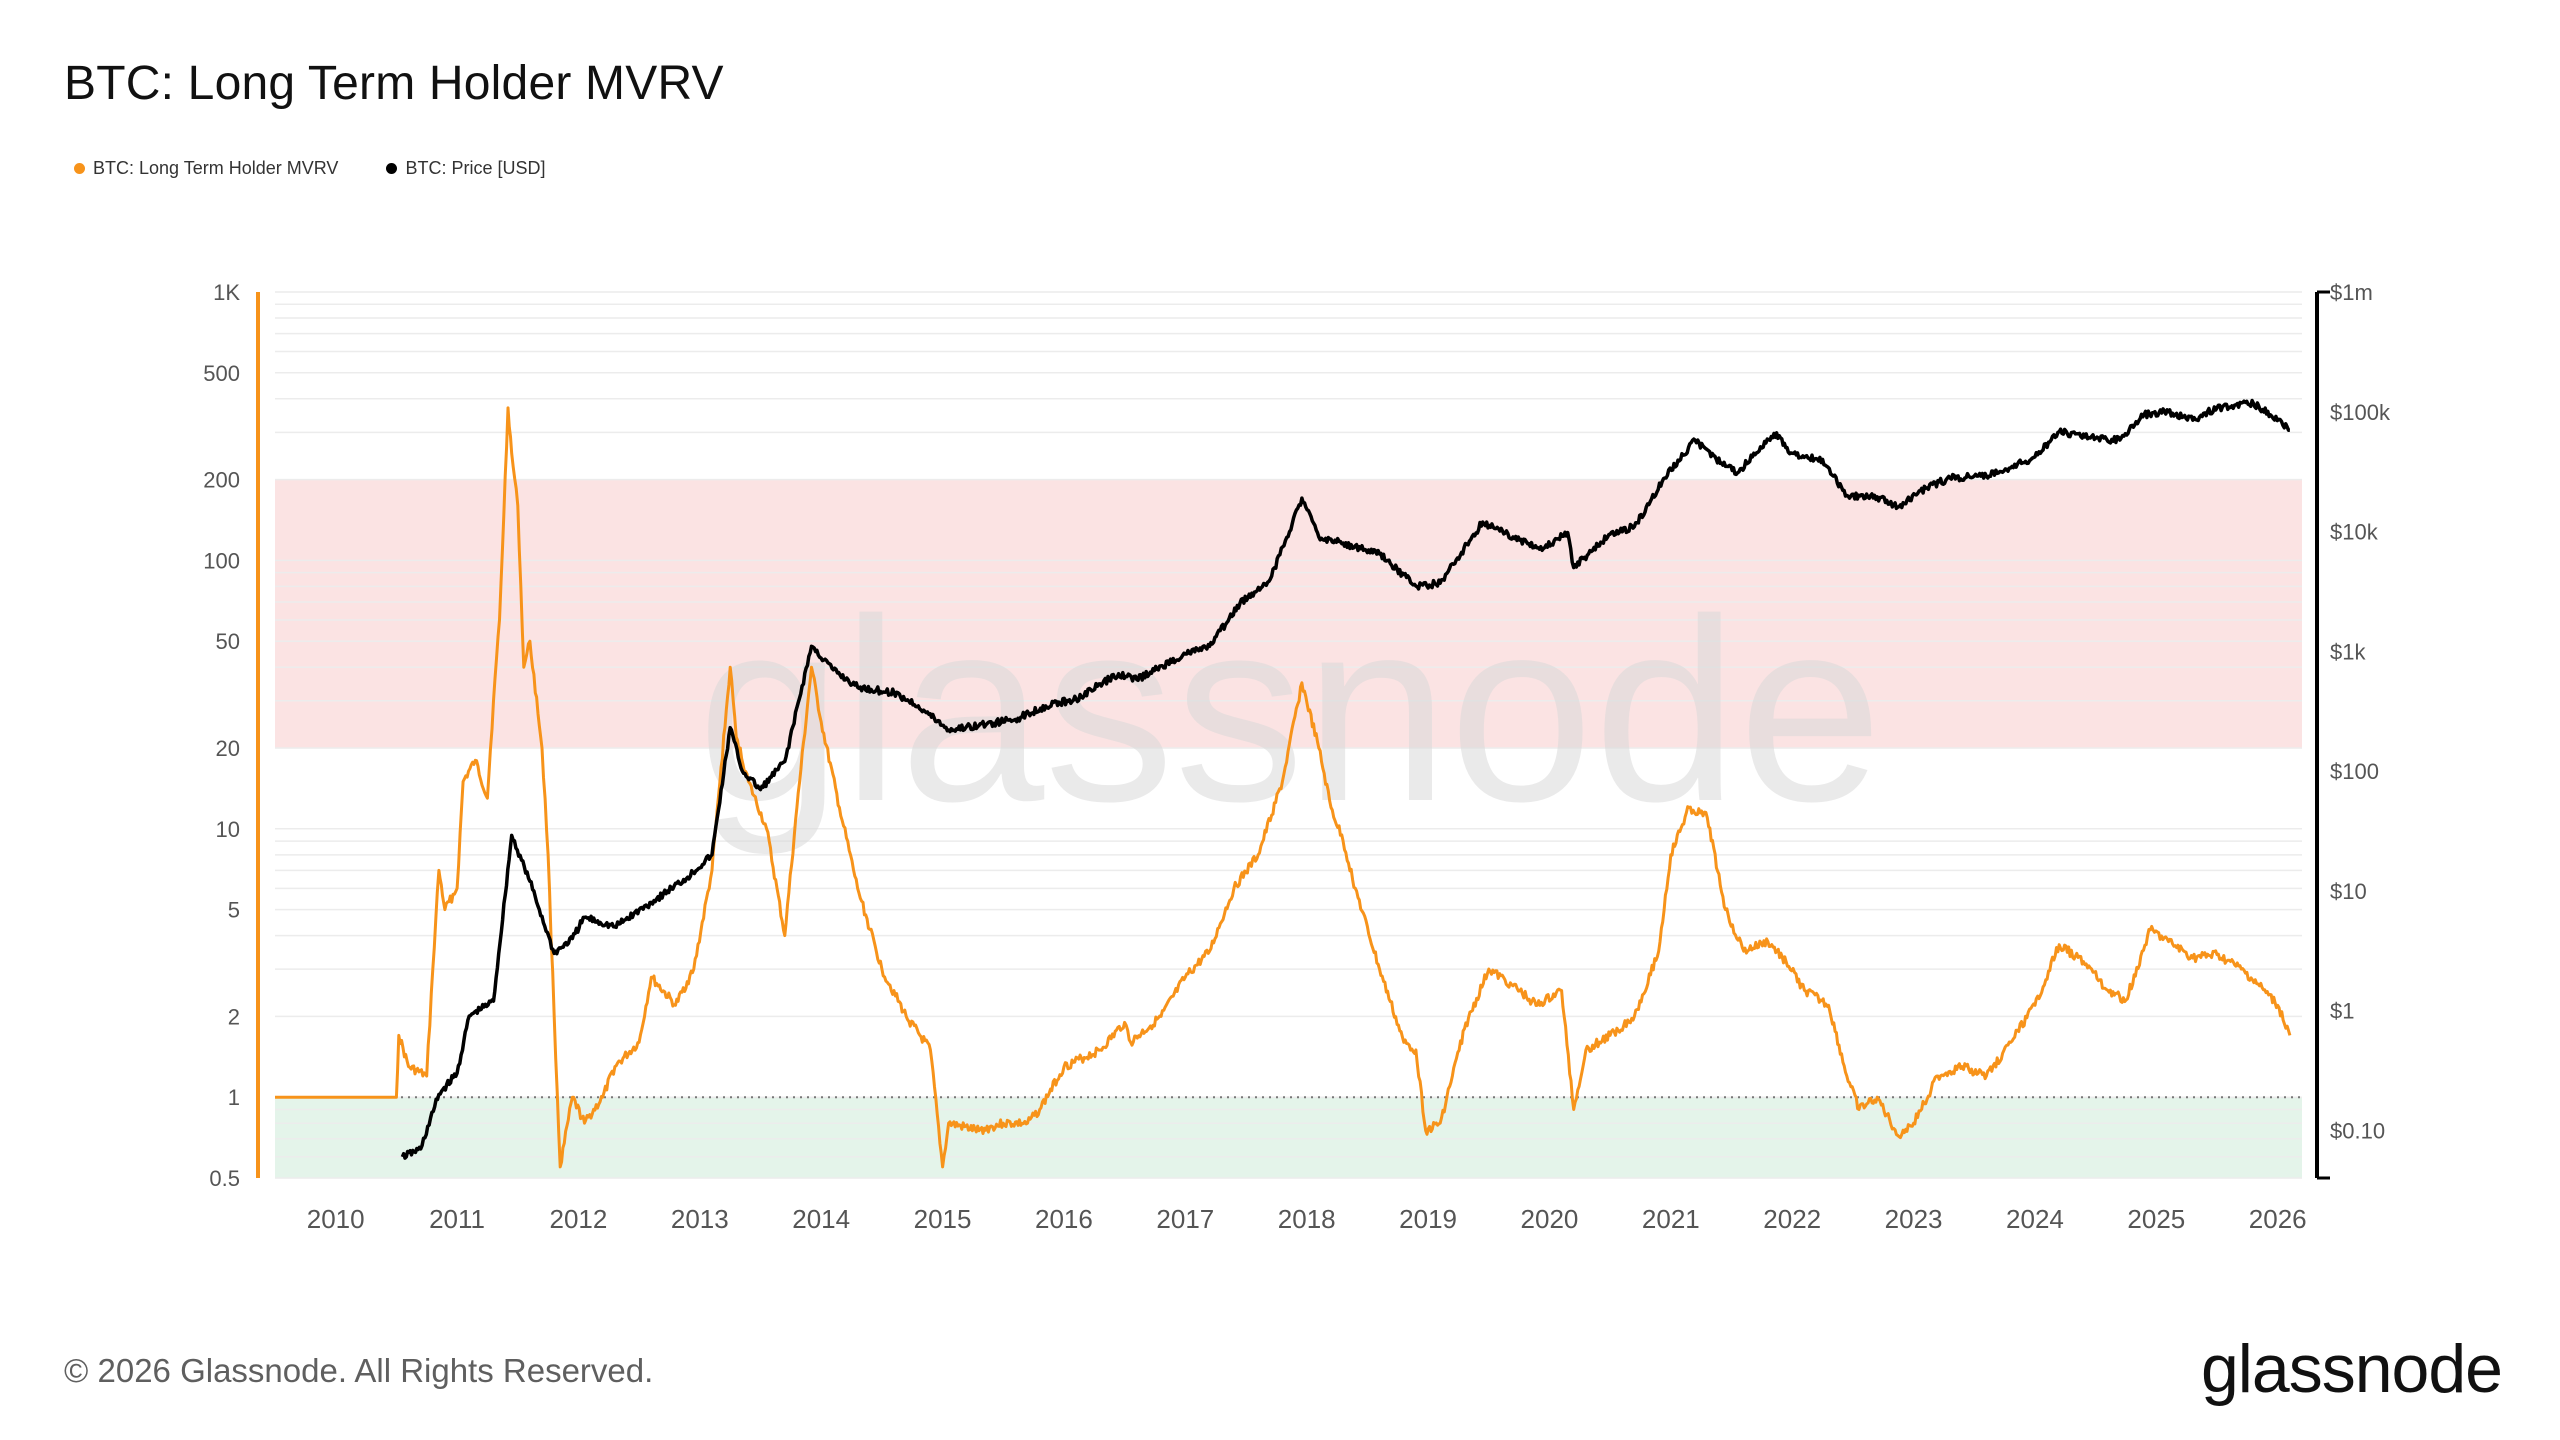 The image size is (2560, 1440). What do you see at coordinates (228, 748) in the screenshot?
I see `left-tick-label: 20` at bounding box center [228, 748].